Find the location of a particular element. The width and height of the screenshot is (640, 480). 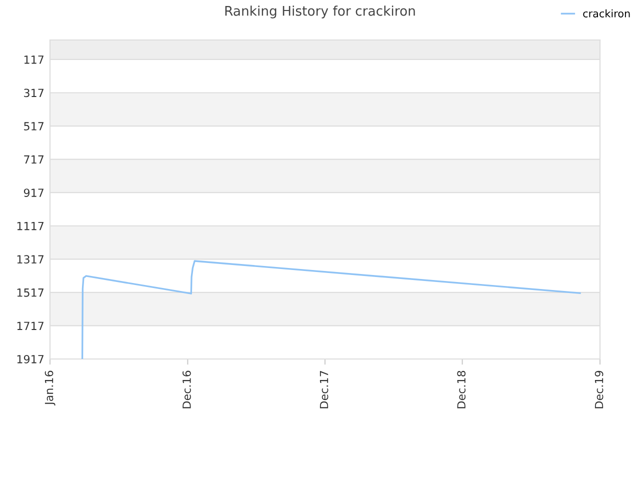

y-tick-label: 1717 is located at coordinates (30, 326).